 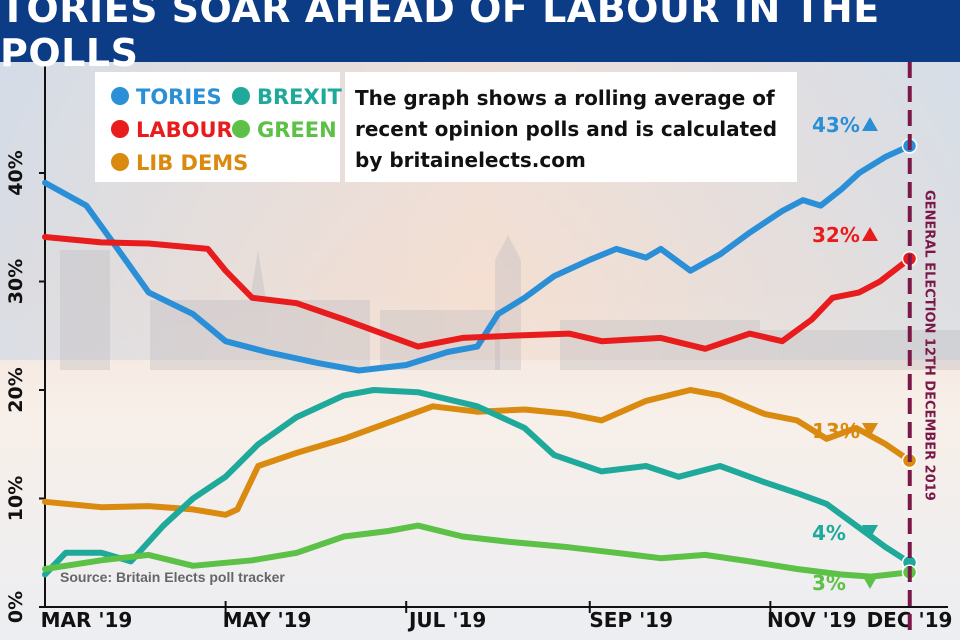 I want to click on election-annotation: GENERAL ELECTION 12TH DECEMBER 2019, so click(x=922, y=346).